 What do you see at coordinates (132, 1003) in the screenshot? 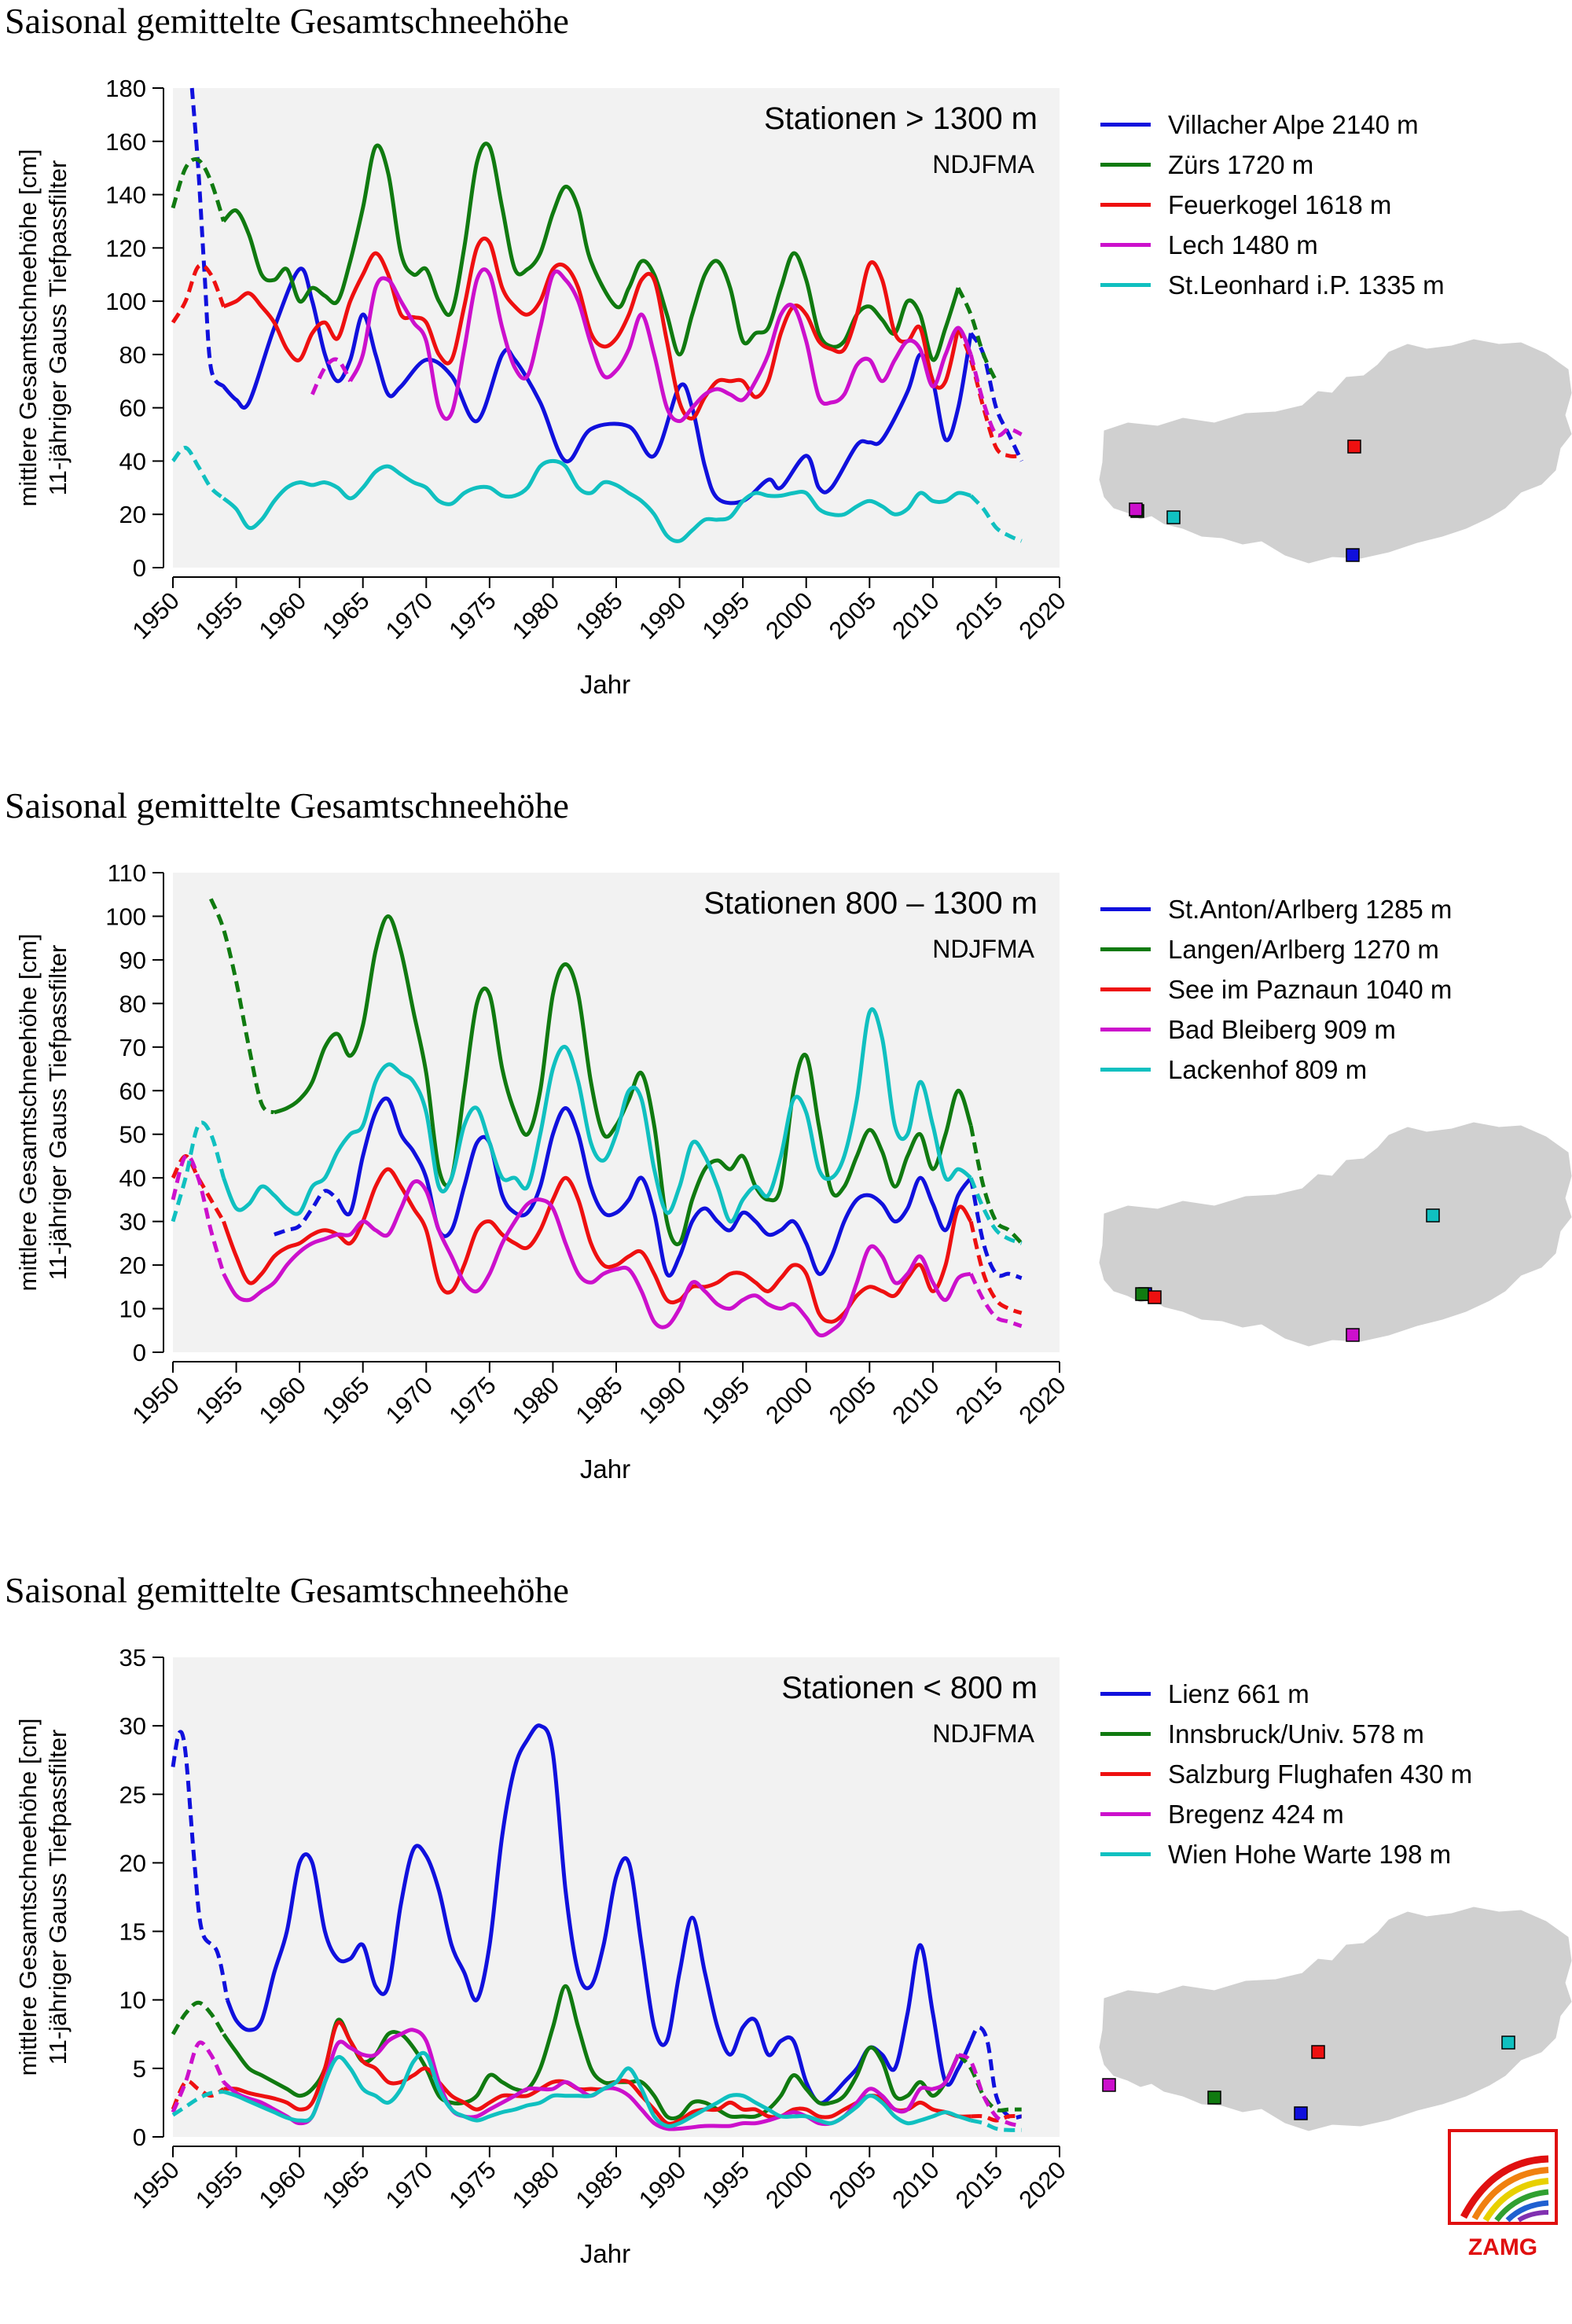
I see `y-tick-label: 80` at bounding box center [132, 1003].